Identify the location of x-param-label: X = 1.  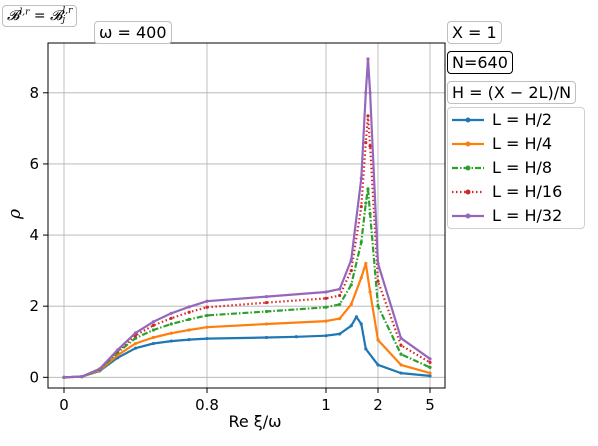
(474, 32).